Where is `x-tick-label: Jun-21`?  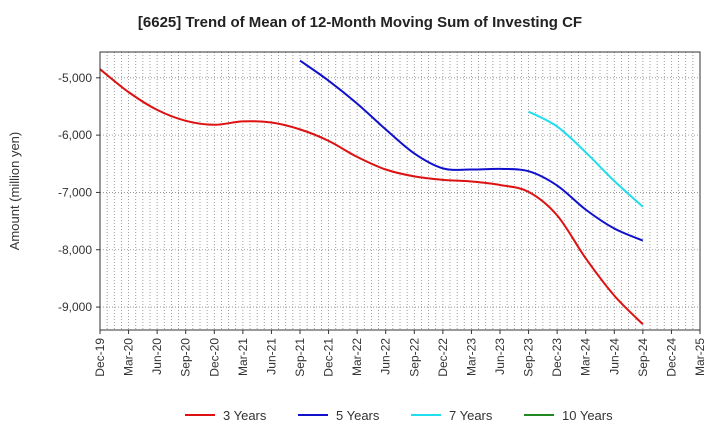 x-tick-label: Jun-21 is located at coordinates (271, 356).